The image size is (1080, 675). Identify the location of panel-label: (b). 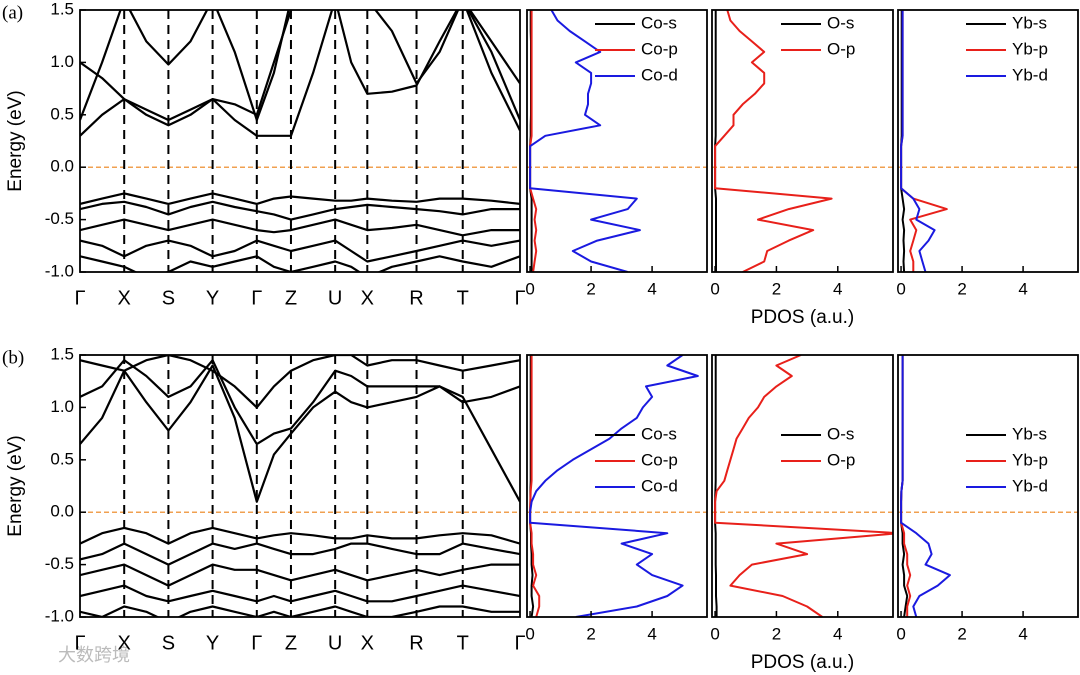
(13, 357).